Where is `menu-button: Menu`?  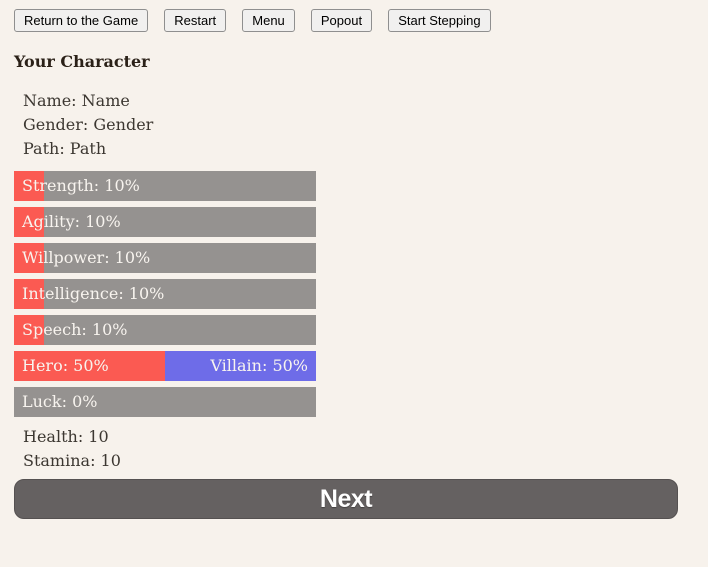
menu-button: Menu is located at coordinates (268, 20).